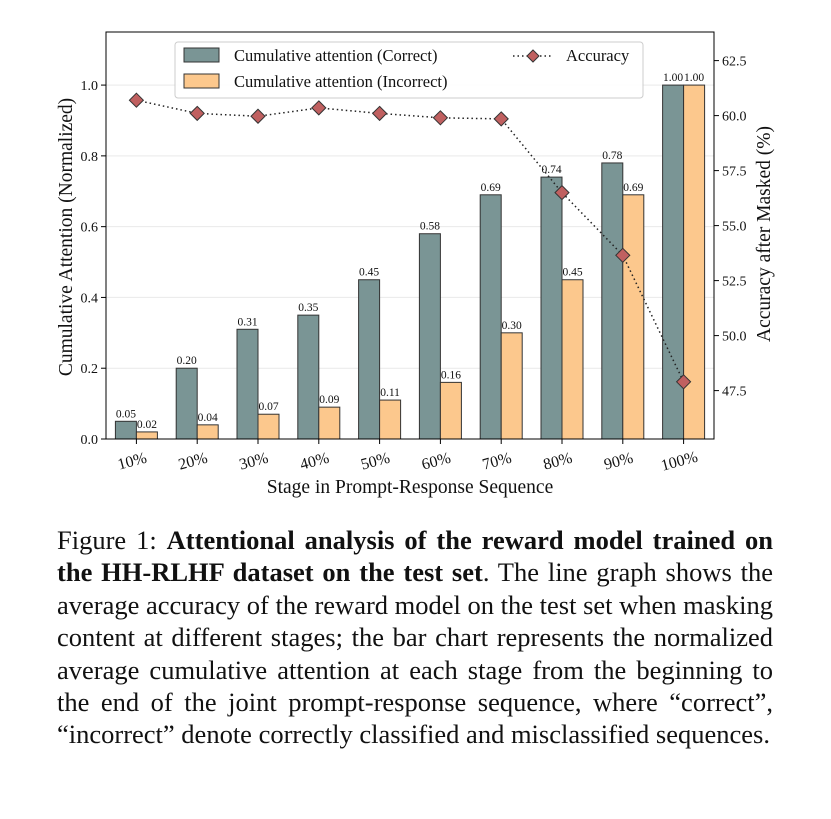 Image resolution: width=831 pixels, height=819 pixels. Describe the element at coordinates (491, 188) in the screenshot. I see `bar-label-correct: 0.69` at that location.